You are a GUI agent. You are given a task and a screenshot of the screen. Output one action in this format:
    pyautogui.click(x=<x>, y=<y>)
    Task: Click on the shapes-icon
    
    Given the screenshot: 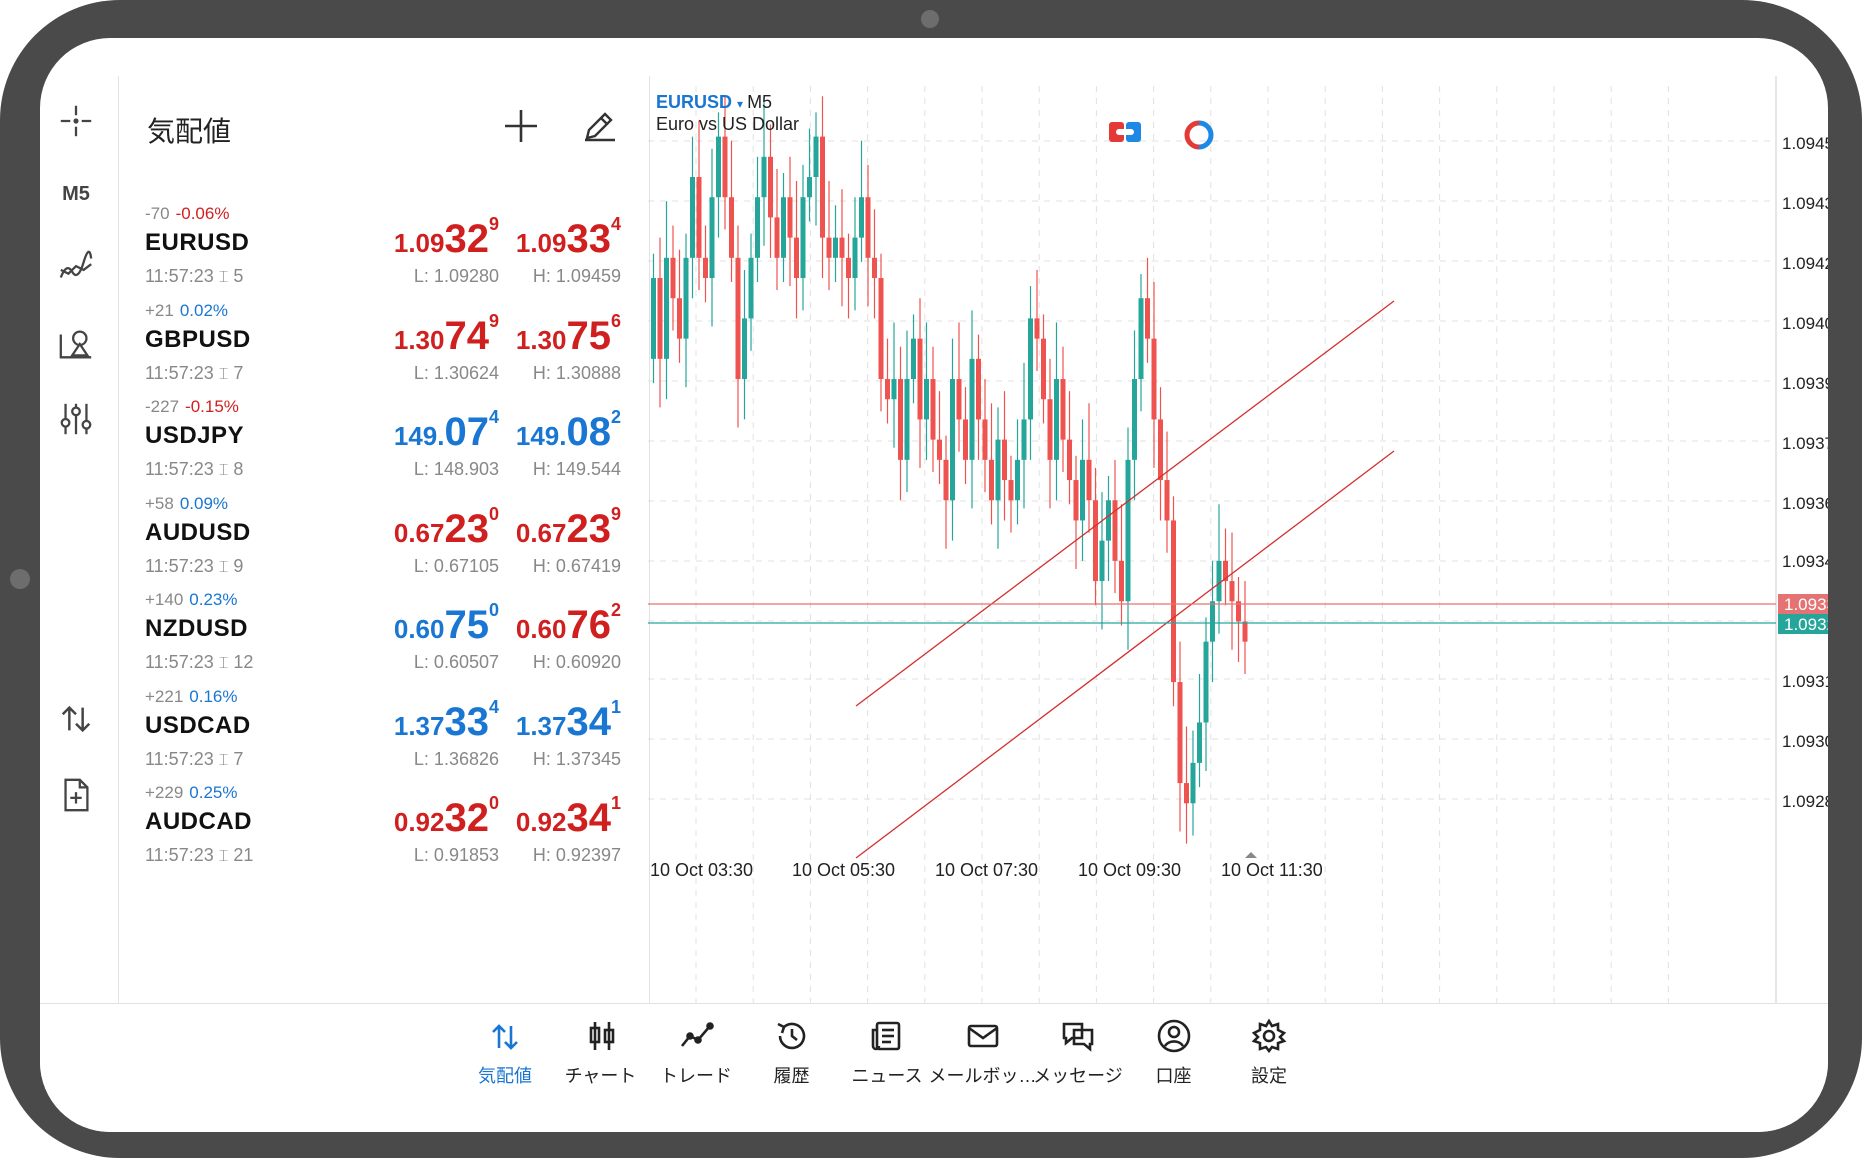 What is the action you would take?
    pyautogui.click(x=75, y=344)
    